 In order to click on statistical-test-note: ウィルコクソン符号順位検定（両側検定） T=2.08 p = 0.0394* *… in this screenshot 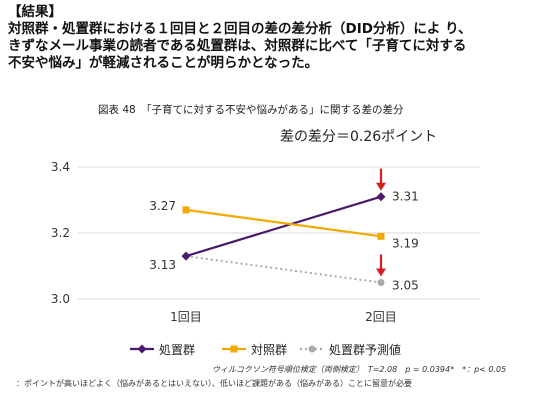, I will do `click(359, 369)`.